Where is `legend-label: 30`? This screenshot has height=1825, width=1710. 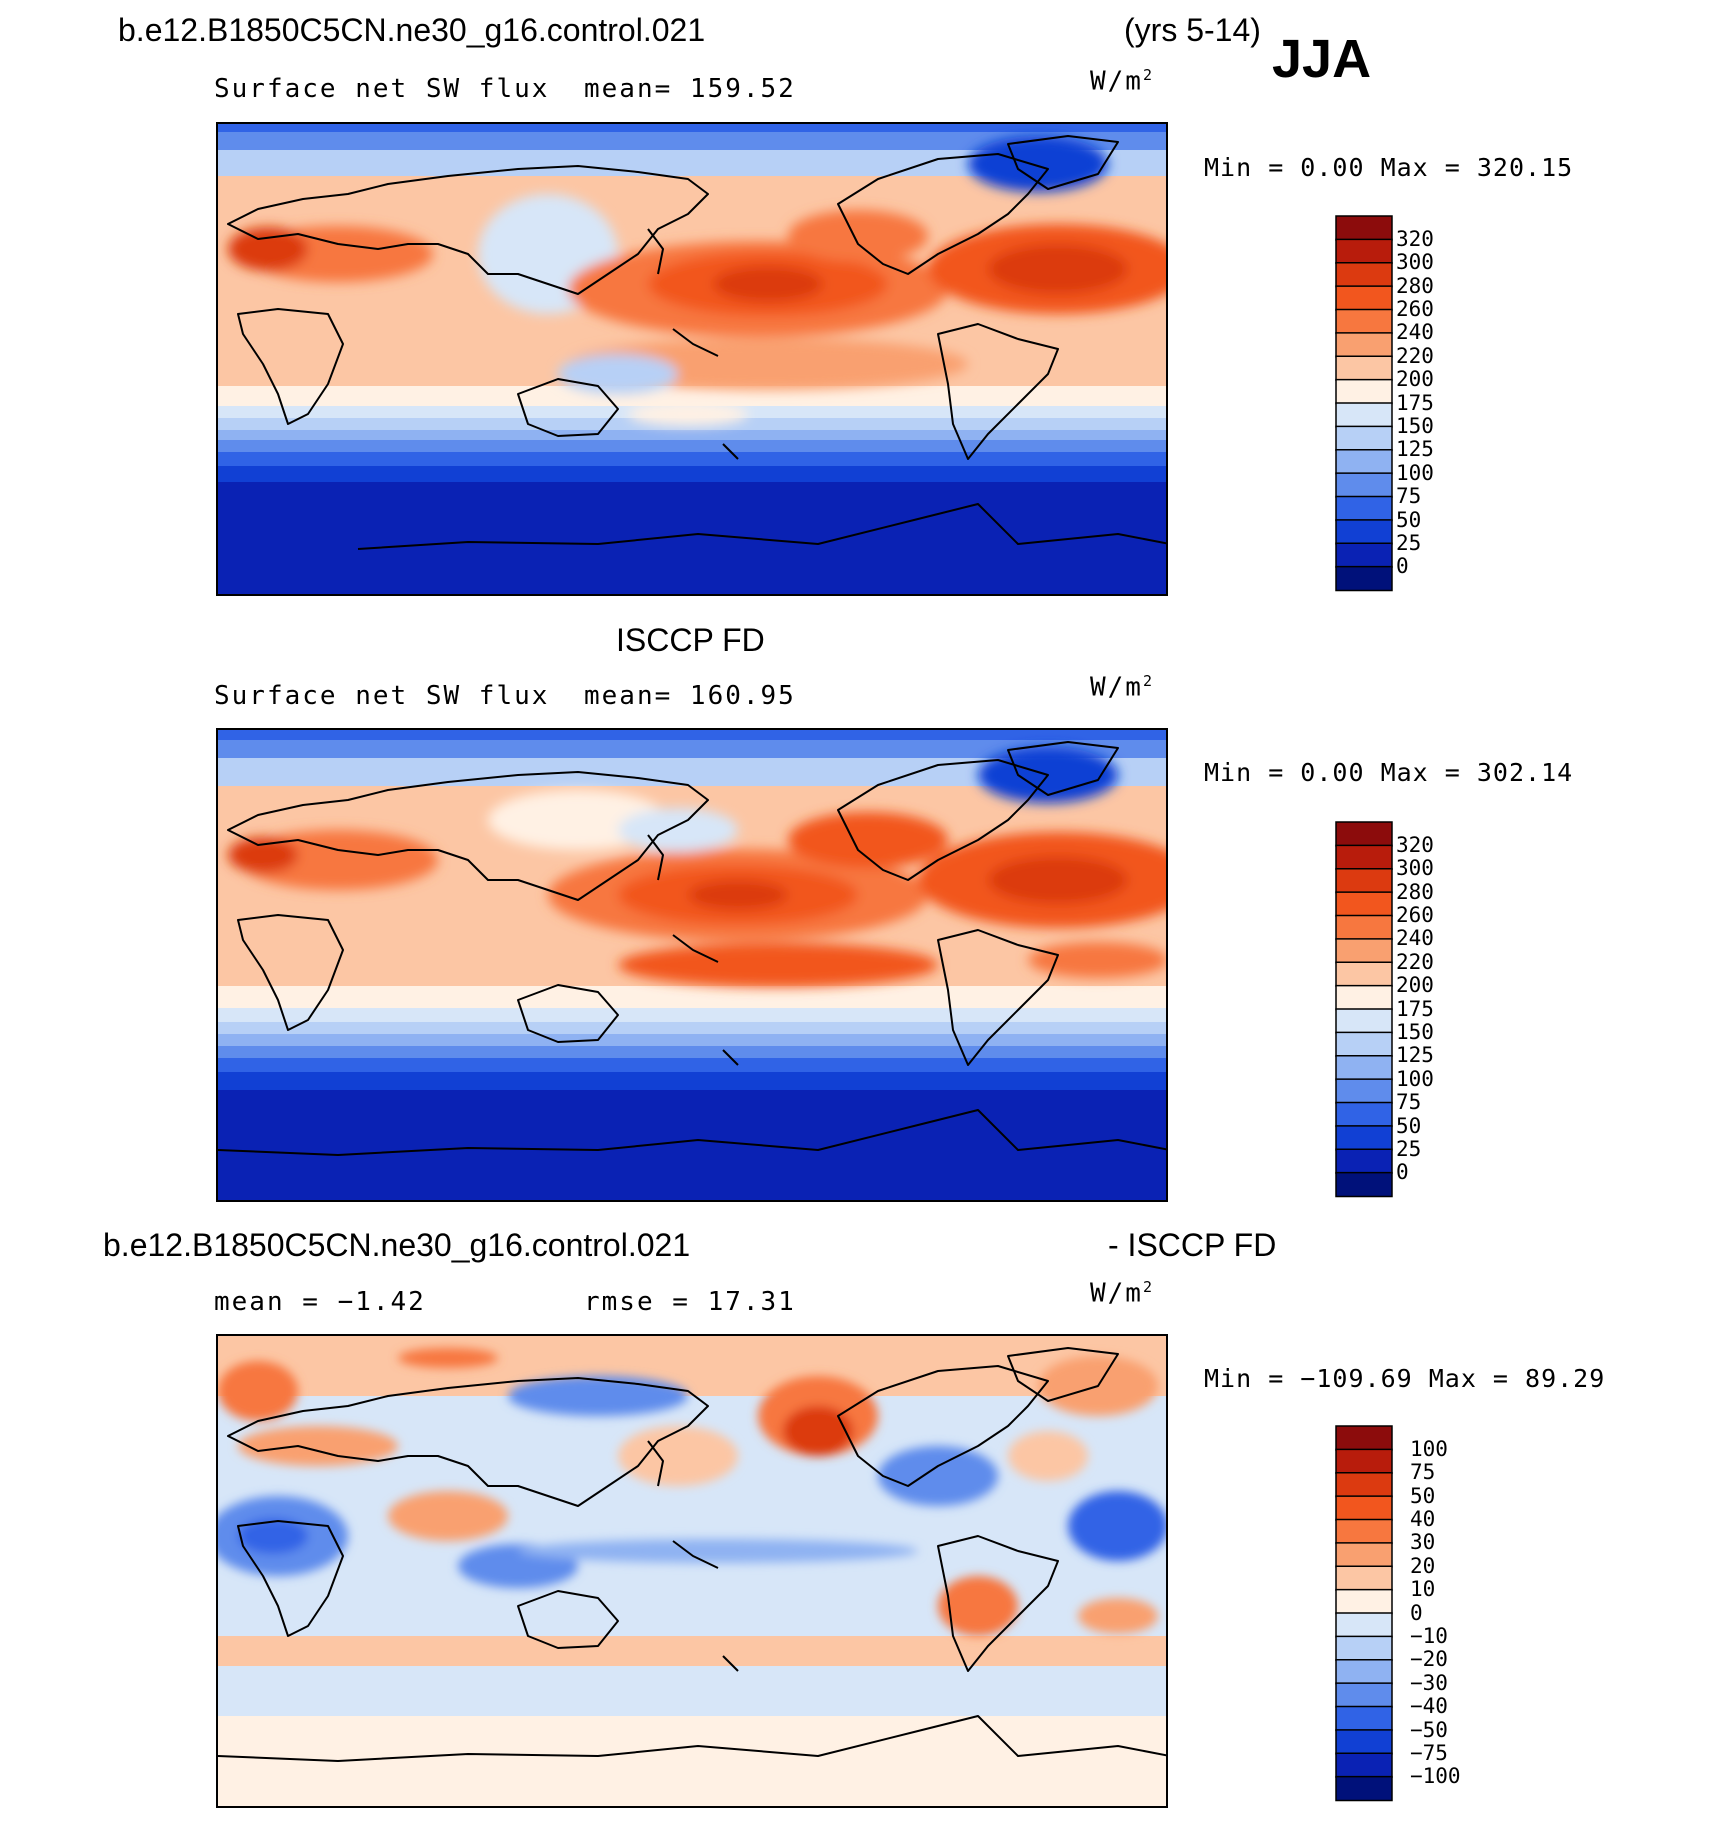 legend-label: 30 is located at coordinates (1423, 1542).